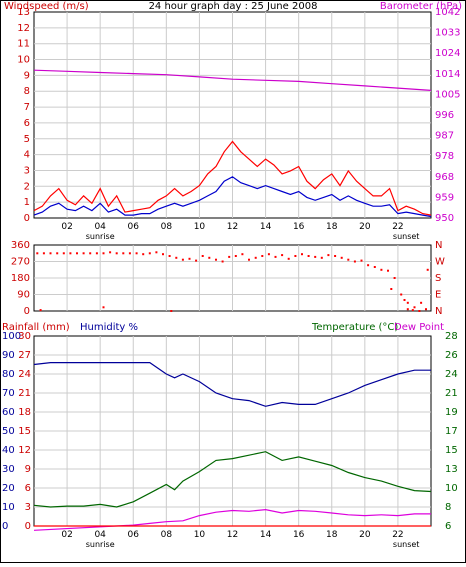 Image resolution: width=466 pixels, height=567 pixels. Describe the element at coordinates (24, 412) in the screenshot. I see `rainfall-tick-label: 18` at that location.